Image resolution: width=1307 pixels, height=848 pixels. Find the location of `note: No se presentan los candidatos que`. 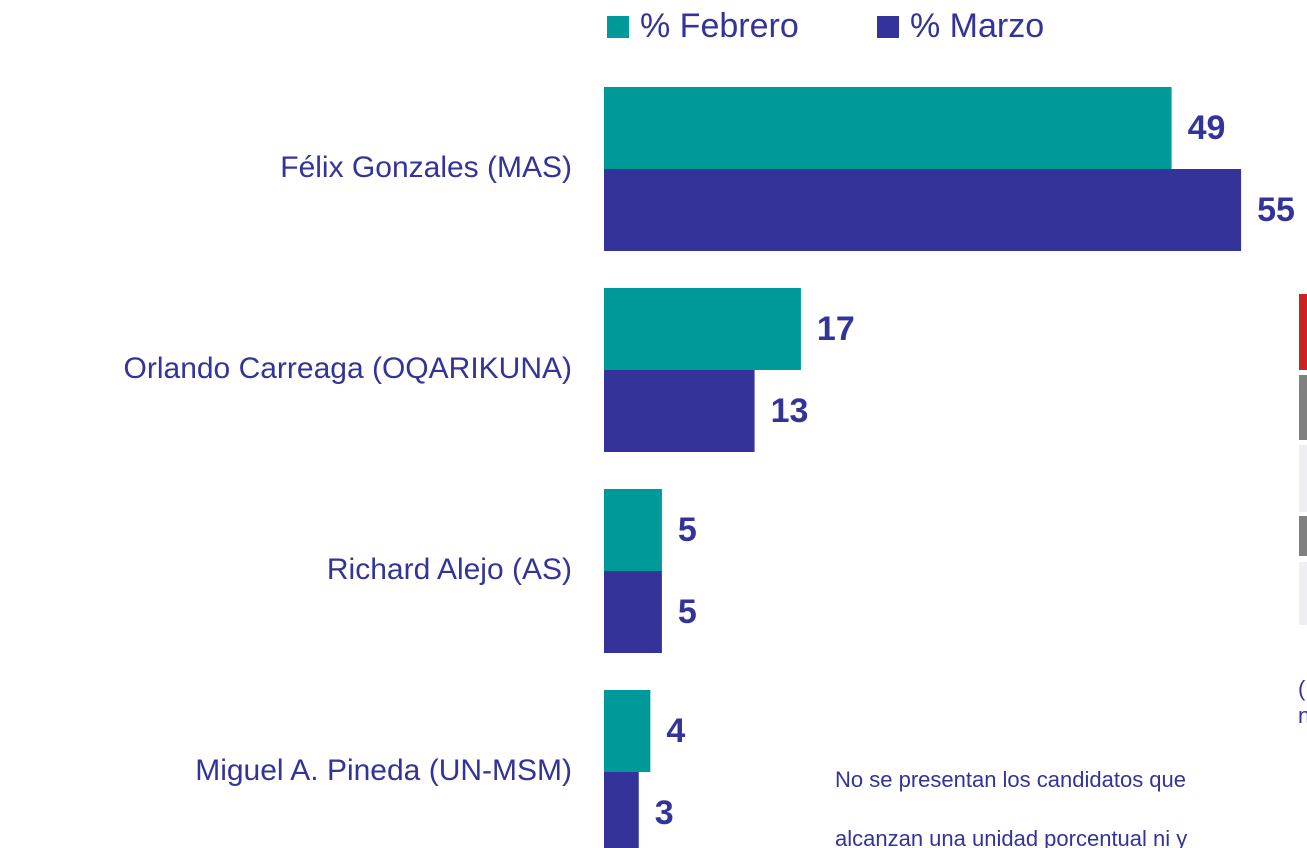

note: No se presentan los candidatos que is located at coordinates (1010, 779).